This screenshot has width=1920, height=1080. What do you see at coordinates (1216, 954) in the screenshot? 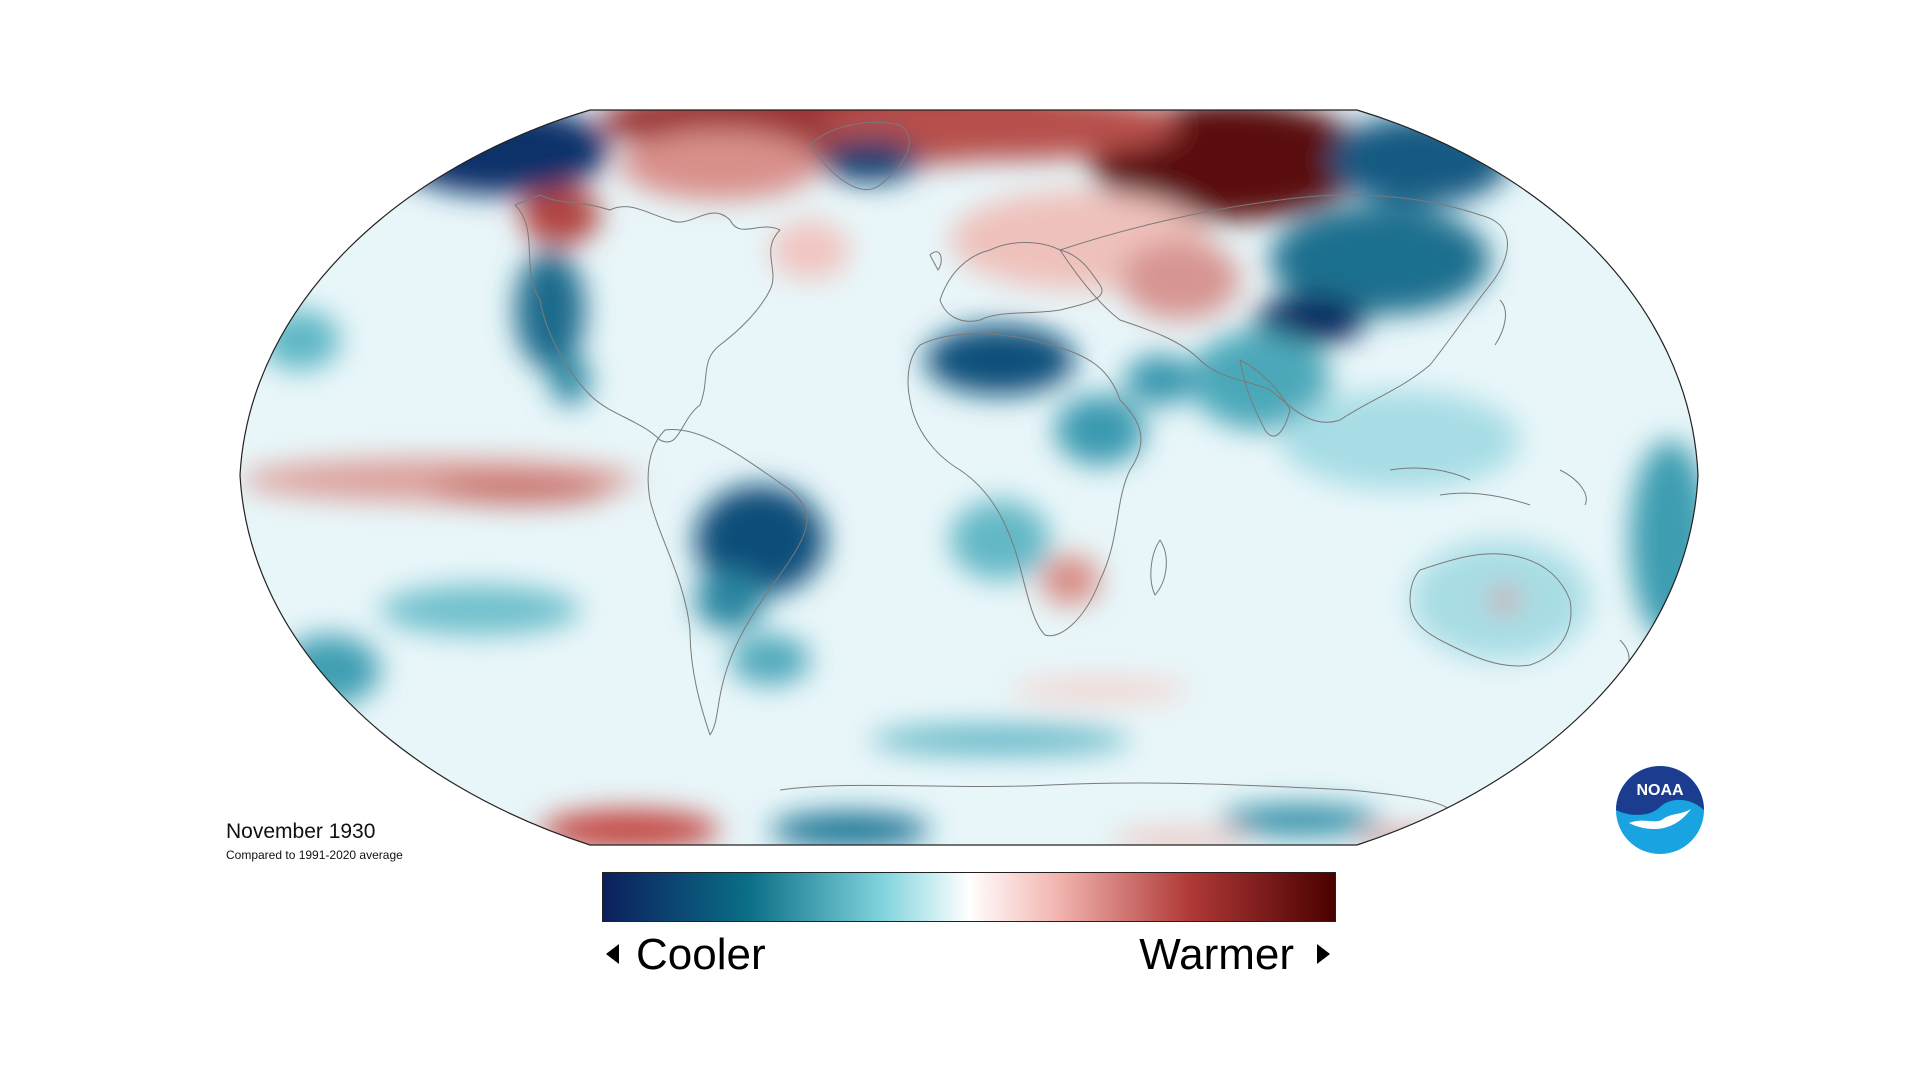
I see `legend-warm-label: Warmer` at bounding box center [1216, 954].